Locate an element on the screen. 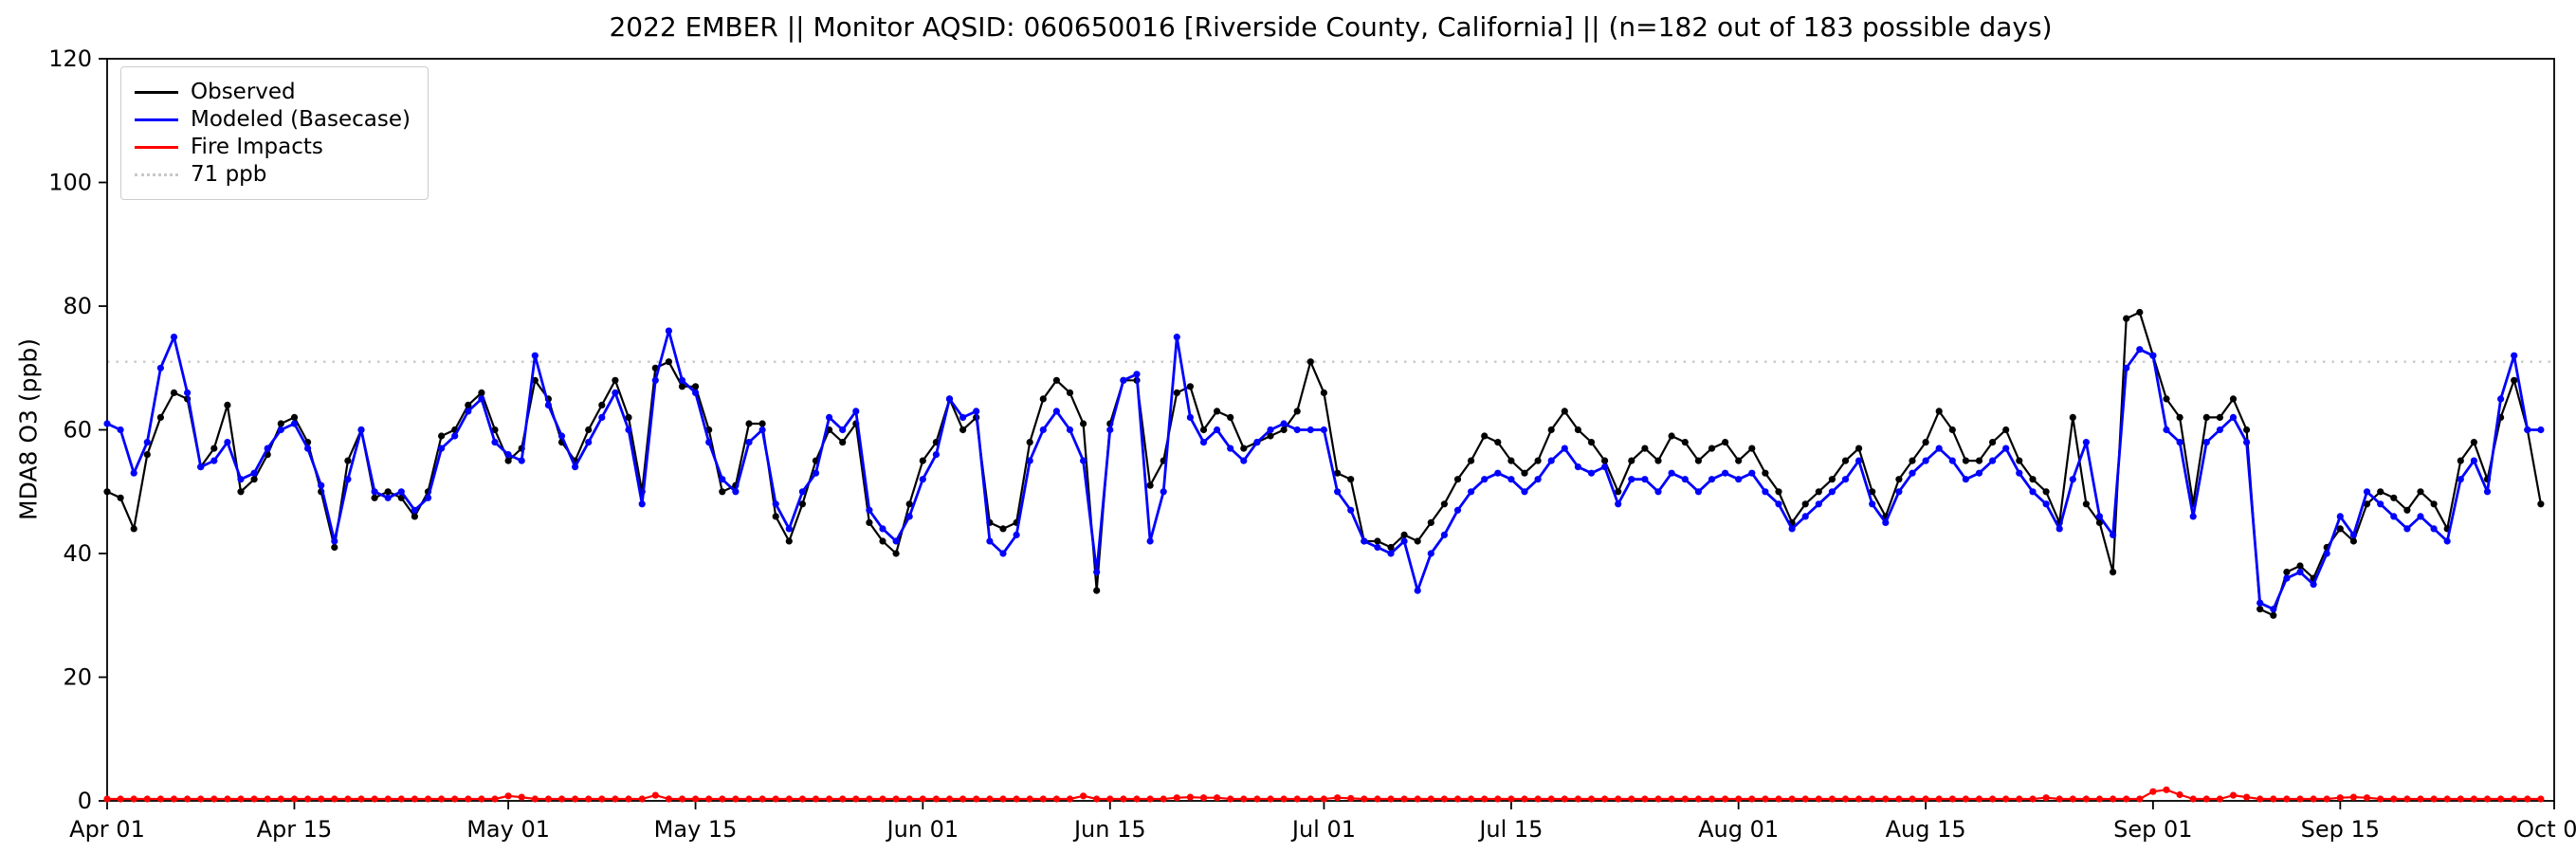  svg-text: Sep 15 is located at coordinates (2340, 829).